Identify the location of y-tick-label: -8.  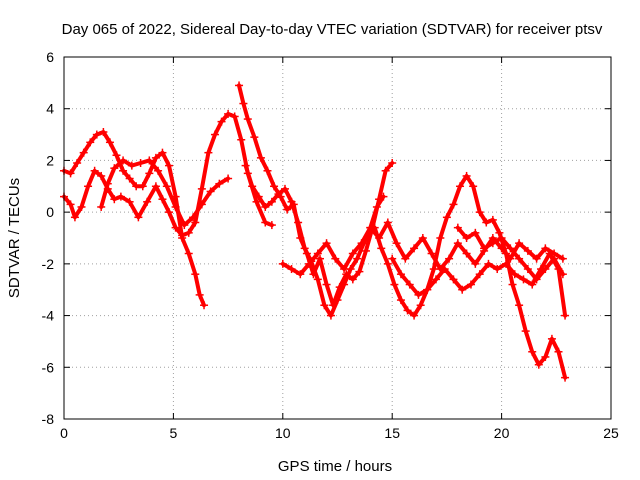
(48, 419).